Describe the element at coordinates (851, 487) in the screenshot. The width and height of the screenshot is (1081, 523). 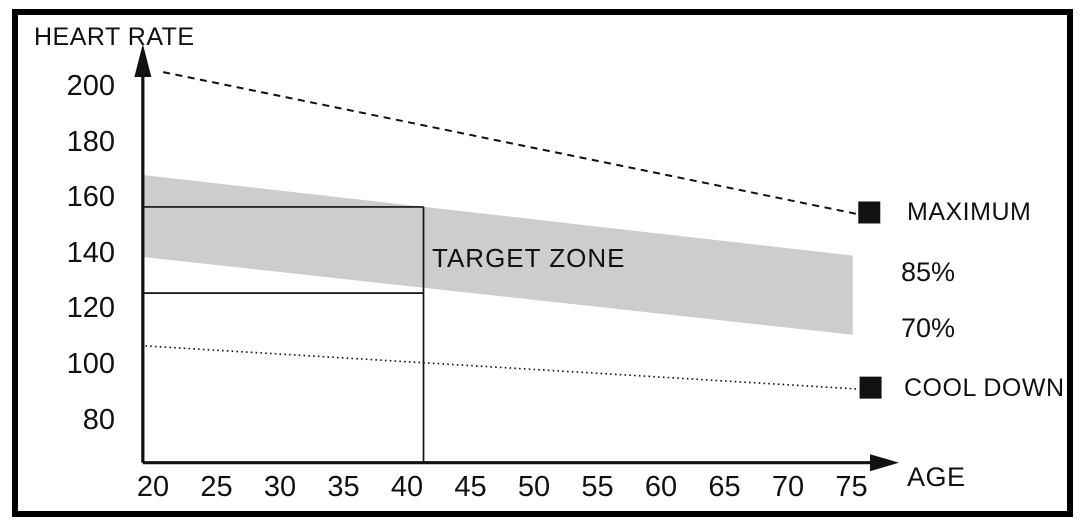
I see `x-tick-label: 75` at that location.